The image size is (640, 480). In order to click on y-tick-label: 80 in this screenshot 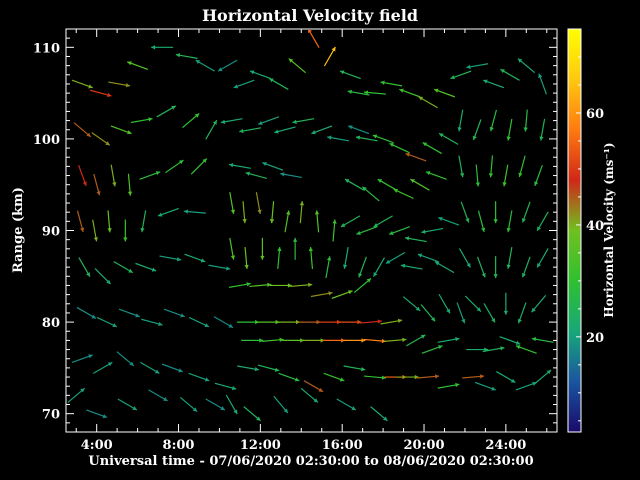, I will do `click(51, 323)`.